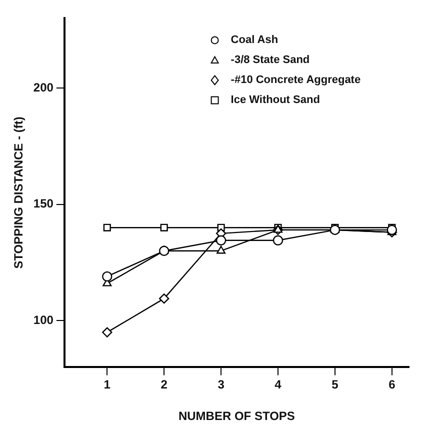 The image size is (431, 438). What do you see at coordinates (270, 60) in the screenshot?
I see `legend-label: -3/8 State Sand` at bounding box center [270, 60].